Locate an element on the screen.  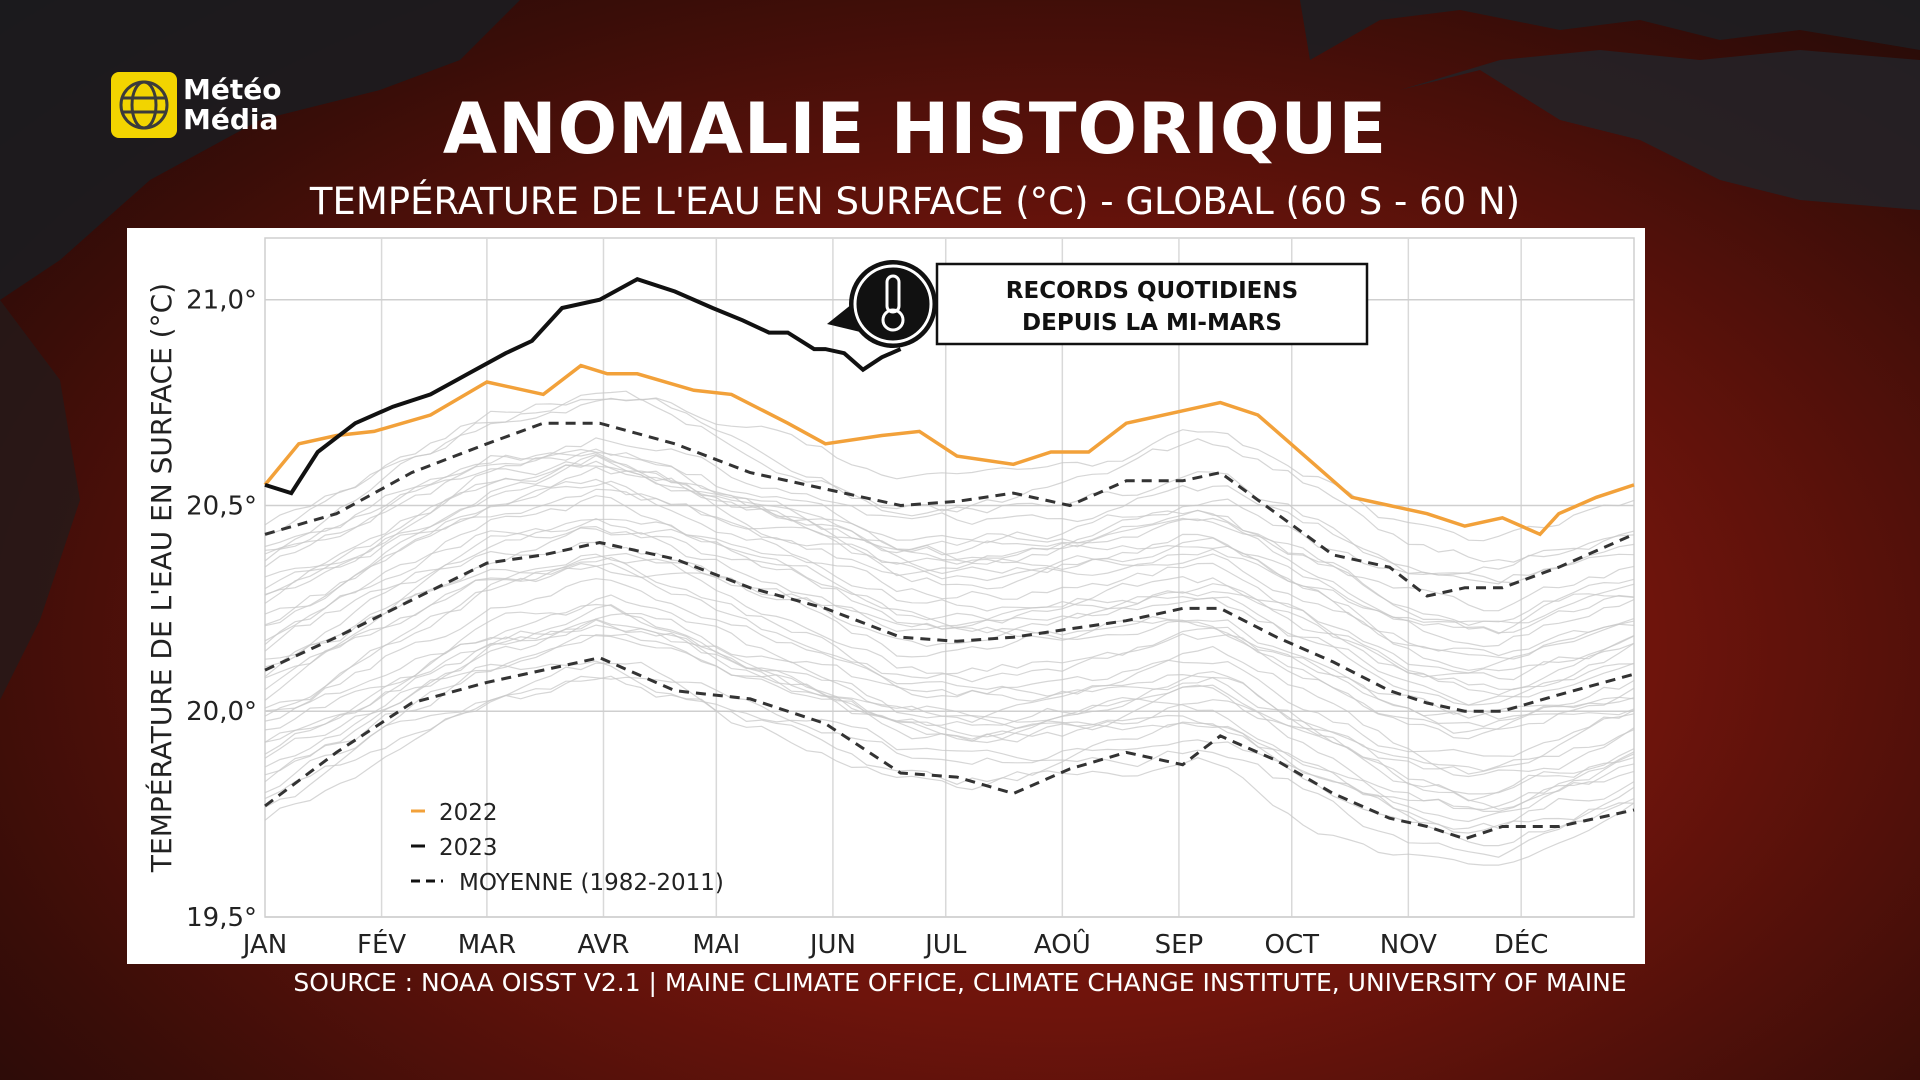
x-tick-label: SEP is located at coordinates (1179, 945).